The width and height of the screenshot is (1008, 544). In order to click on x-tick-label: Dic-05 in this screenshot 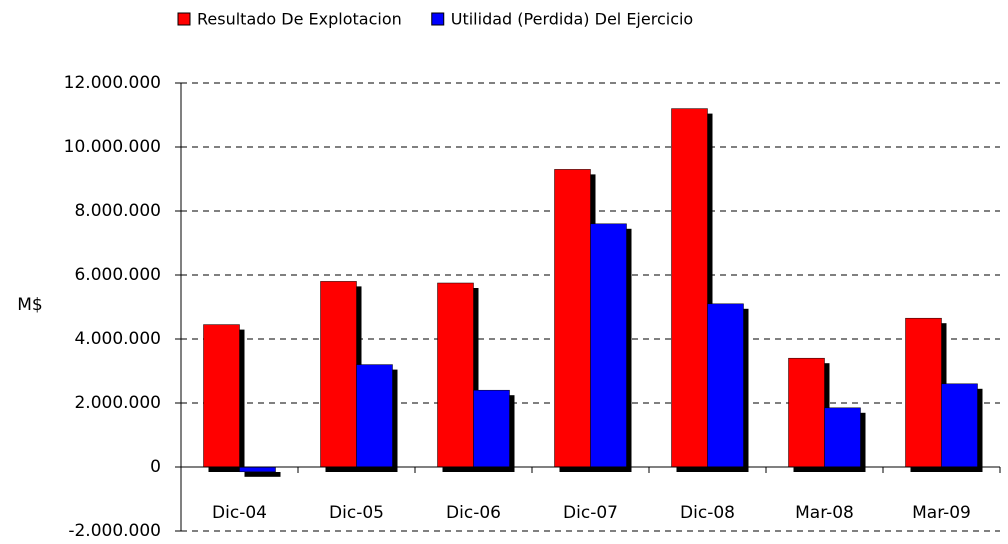, I will do `click(356, 513)`.